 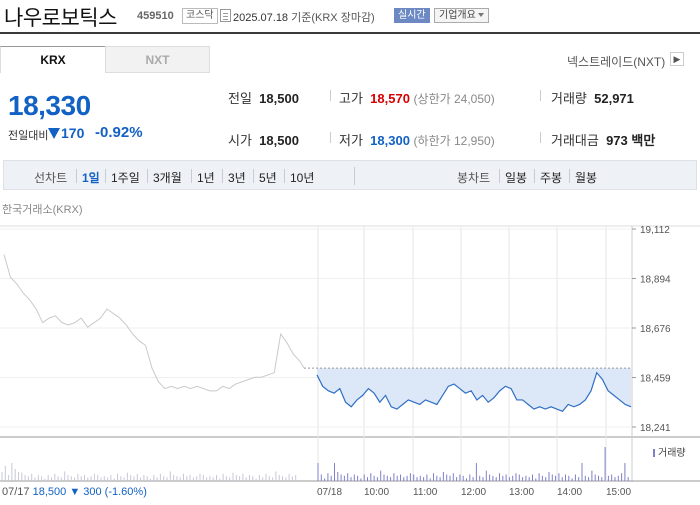 What do you see at coordinates (73, 133) in the screenshot?
I see `change-value: 170` at bounding box center [73, 133].